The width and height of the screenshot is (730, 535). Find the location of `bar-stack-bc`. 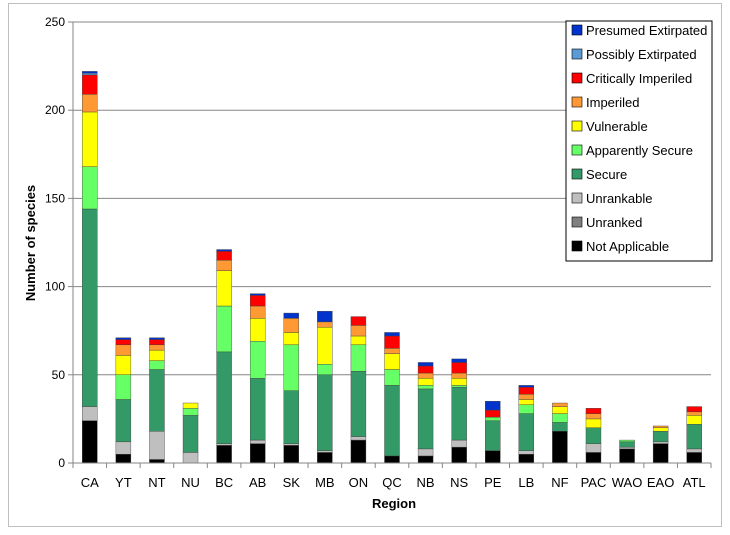

bar-stack-bc is located at coordinates (224, 356).